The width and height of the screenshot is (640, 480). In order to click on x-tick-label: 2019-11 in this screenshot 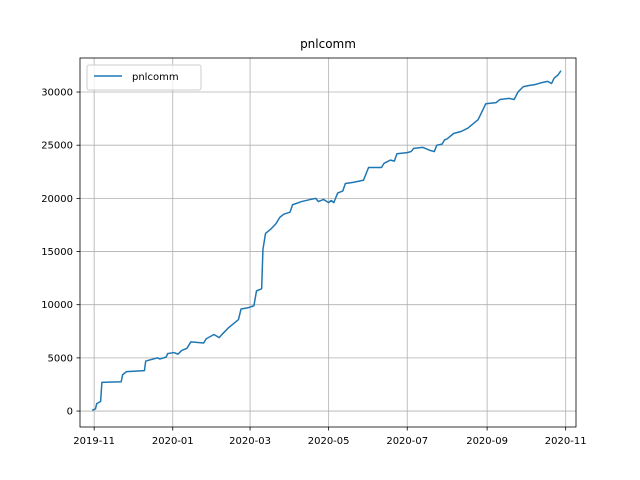, I will do `click(94, 441)`.